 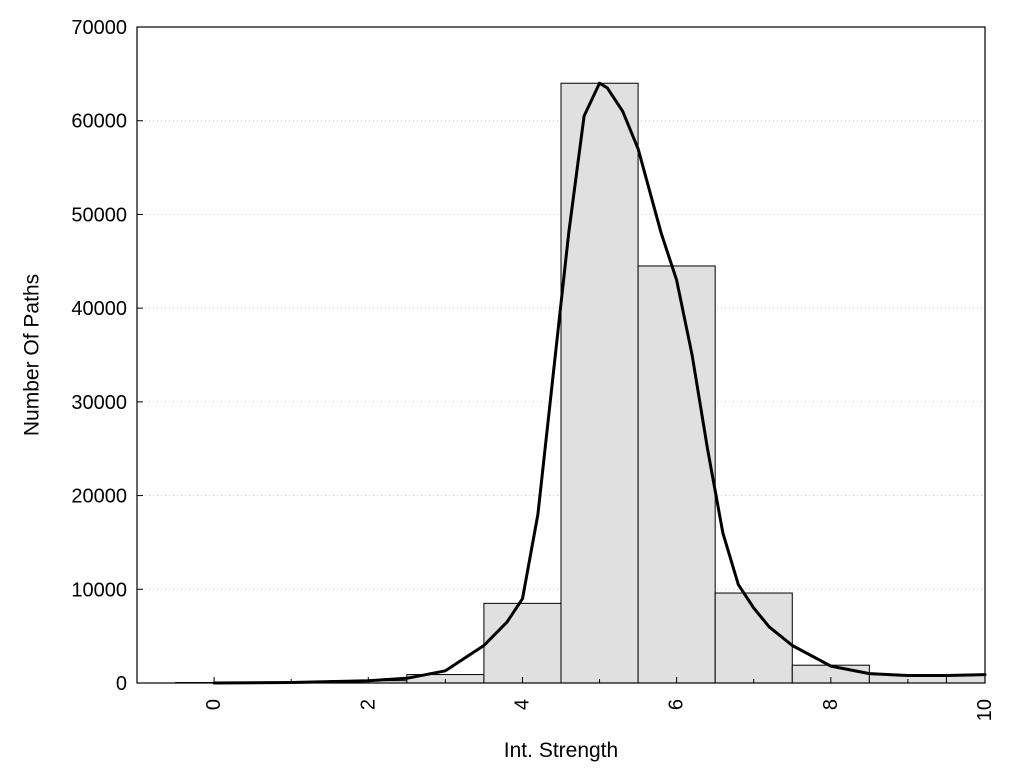 What do you see at coordinates (99, 309) in the screenshot?
I see `y-tick-label: 40000` at bounding box center [99, 309].